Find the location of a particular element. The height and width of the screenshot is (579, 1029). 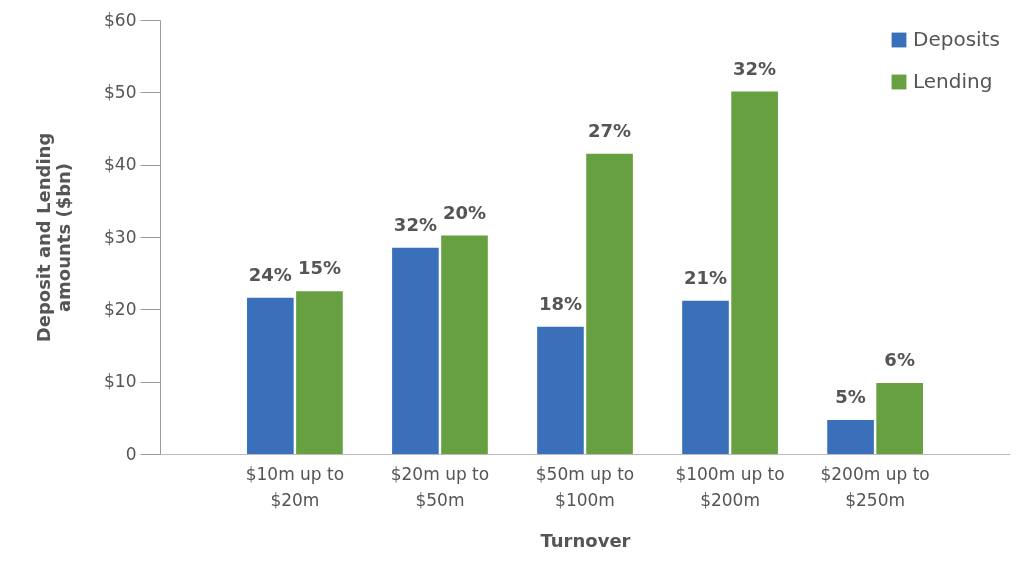

y-tick-label: $30 is located at coordinates (120, 236).